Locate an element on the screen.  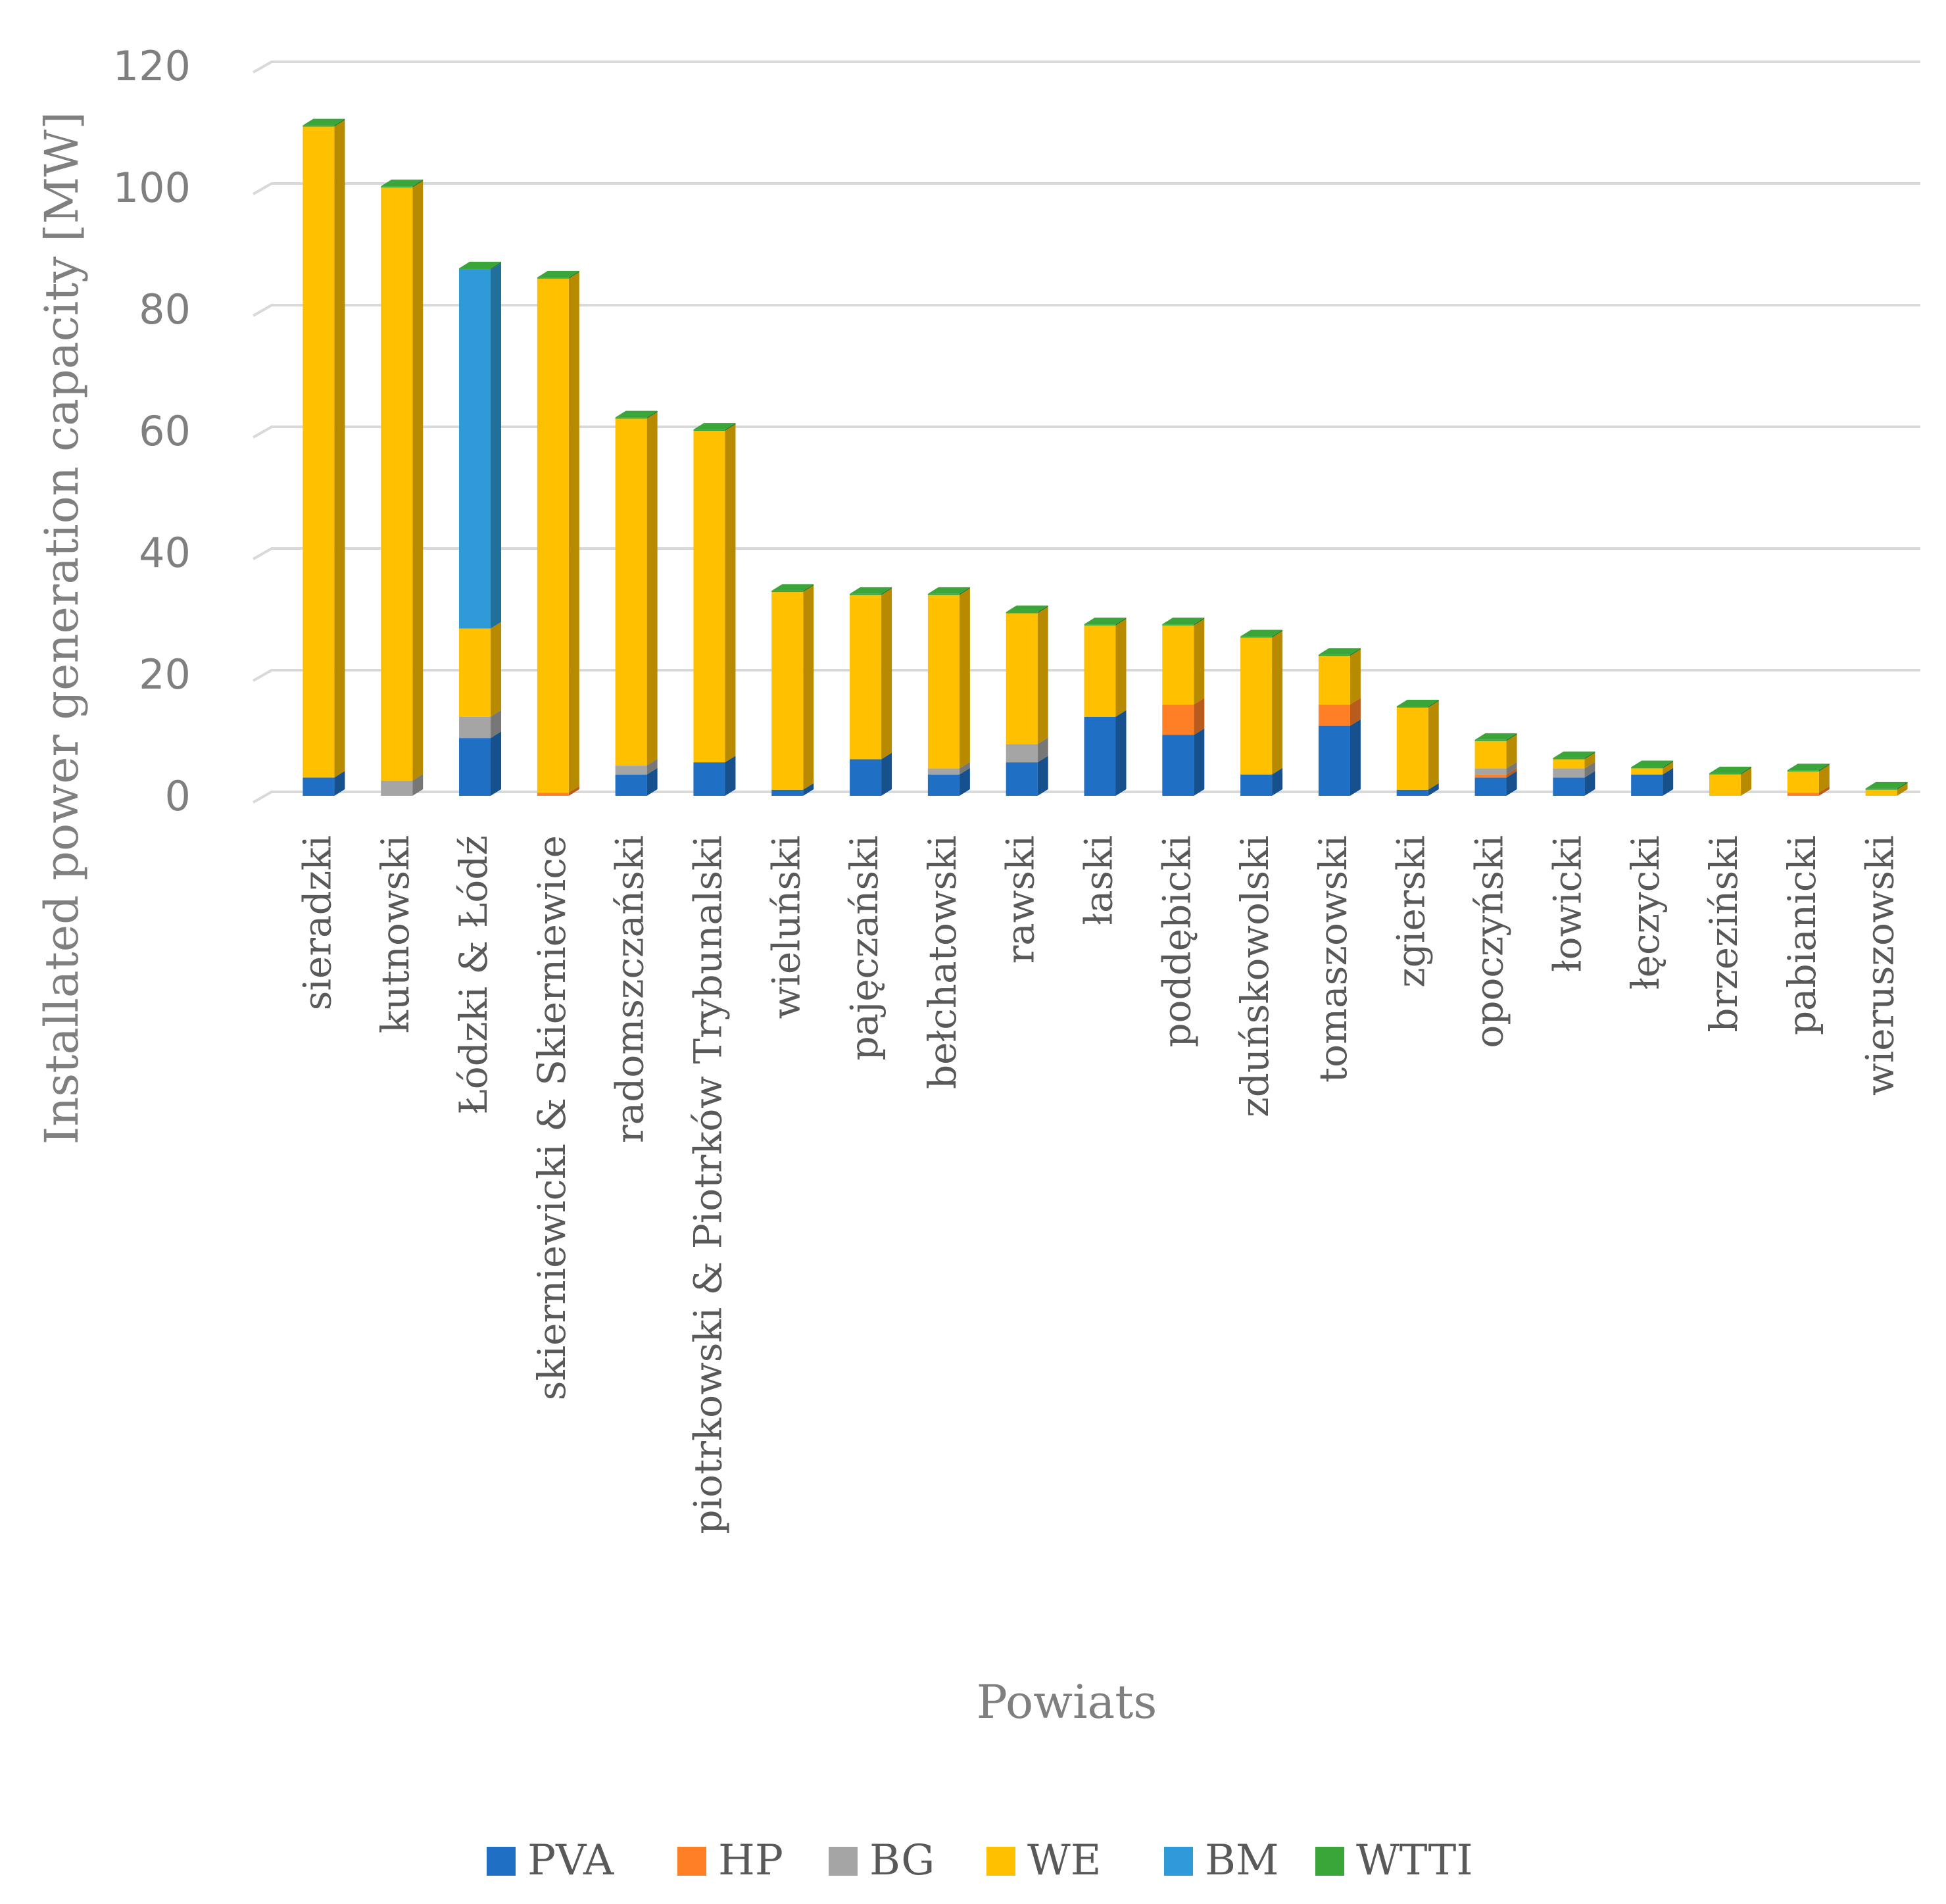
y-tick-label: 60 is located at coordinates (165, 431).